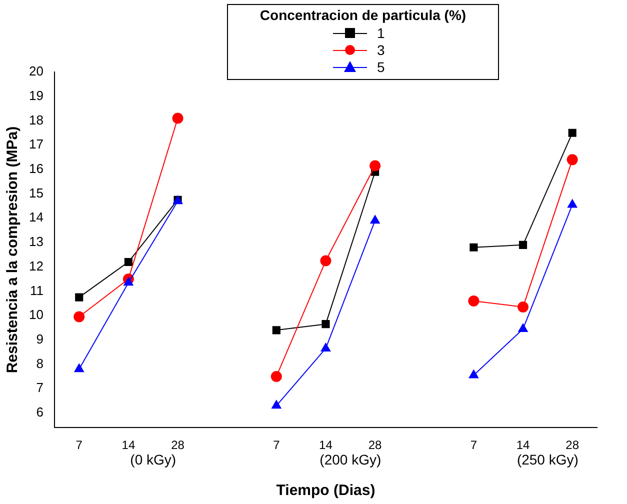  Describe the element at coordinates (363, 15) in the screenshot. I see `legend-title: Concentracion de particula (%)` at that location.